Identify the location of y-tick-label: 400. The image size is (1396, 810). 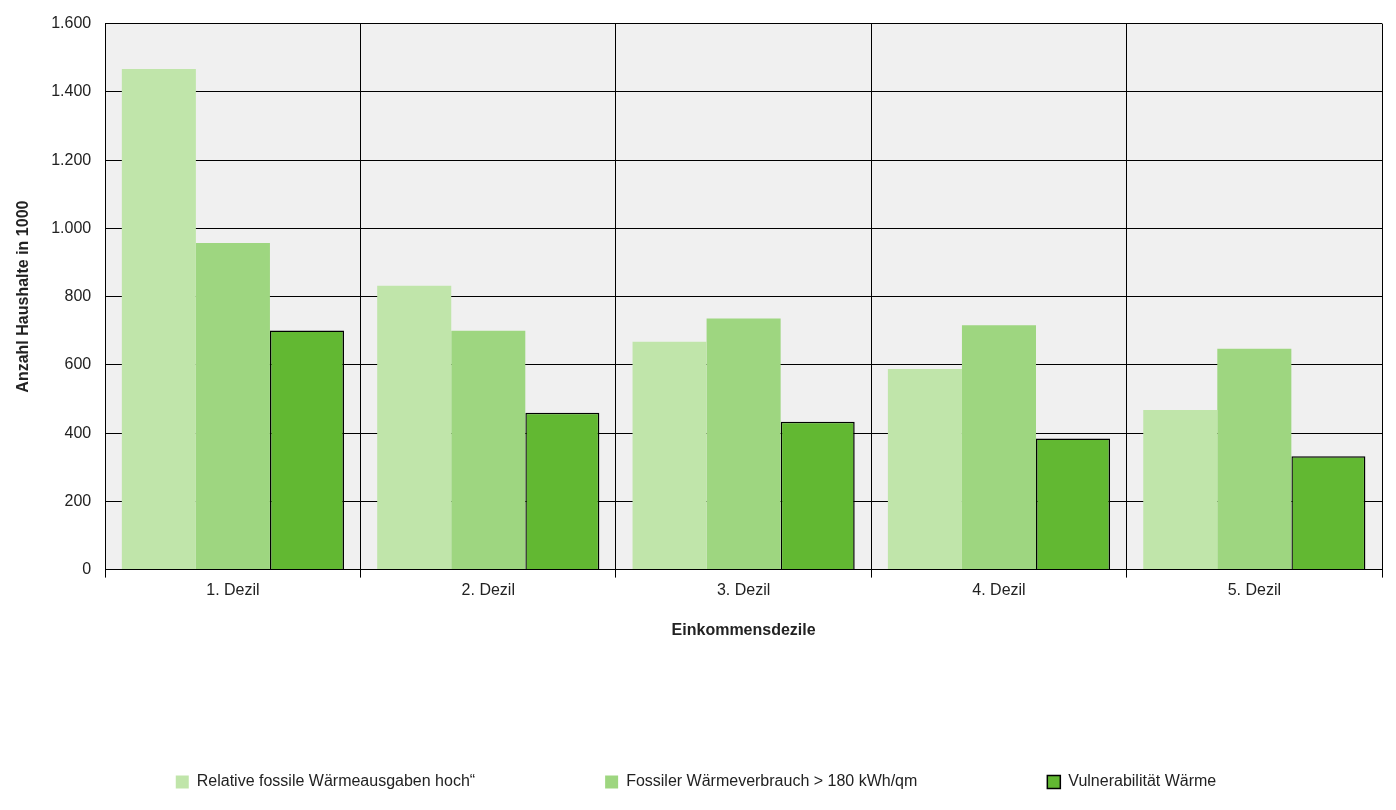
(78, 432).